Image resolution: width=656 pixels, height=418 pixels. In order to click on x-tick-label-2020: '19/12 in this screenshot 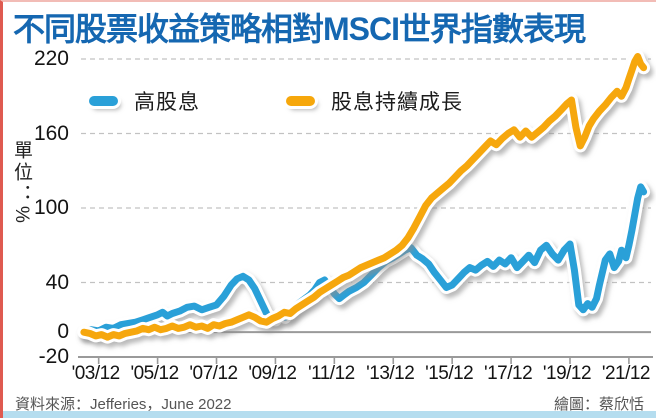, I will do `click(567, 373)`.